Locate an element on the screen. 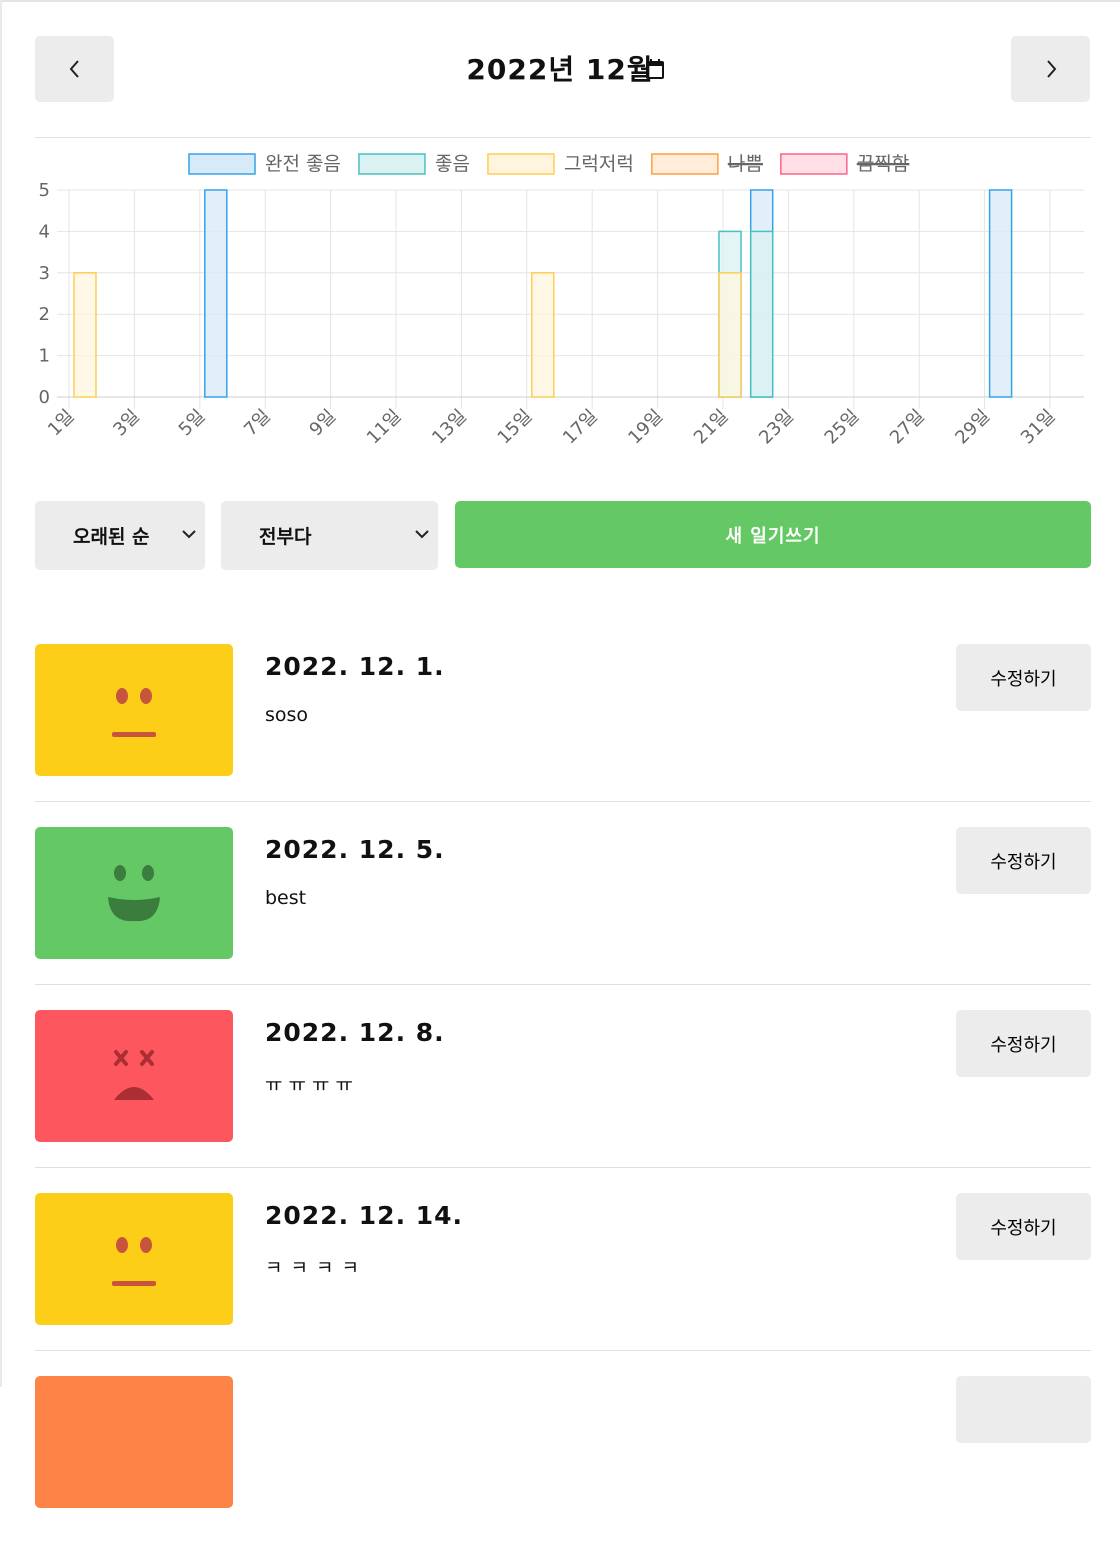 This screenshot has width=1120, height=1560. x-tick-label: 9일 is located at coordinates (322, 423).